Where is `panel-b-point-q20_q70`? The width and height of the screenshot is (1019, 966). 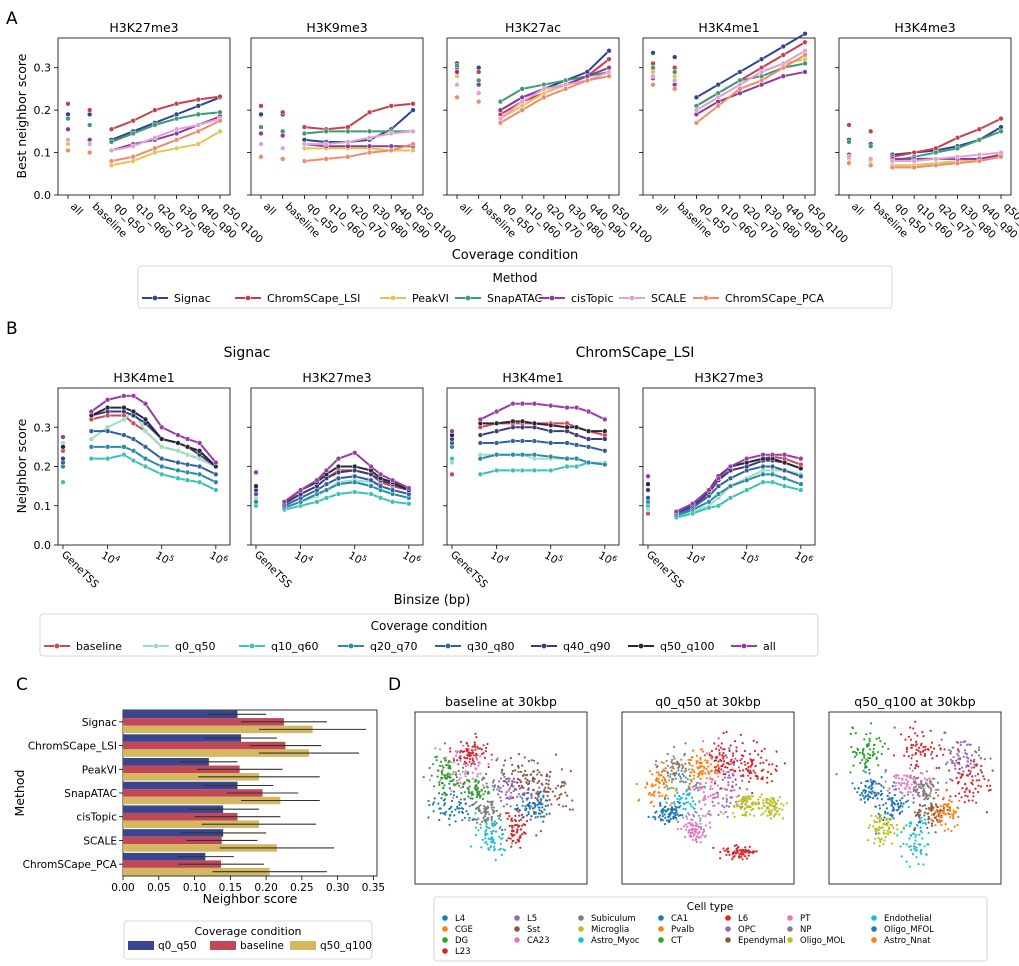
panel-b-point-q20_q70 is located at coordinates (534, 455).